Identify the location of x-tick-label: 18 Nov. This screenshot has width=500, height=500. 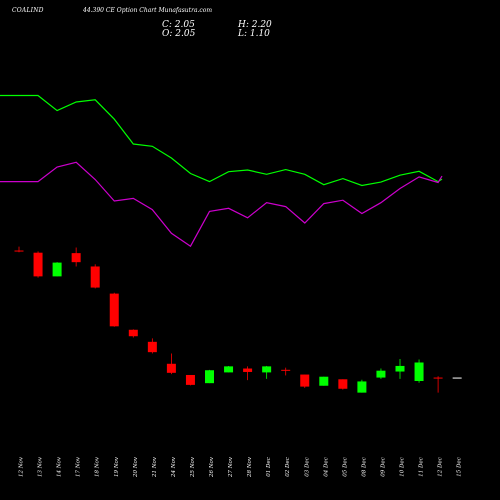
(98, 466).